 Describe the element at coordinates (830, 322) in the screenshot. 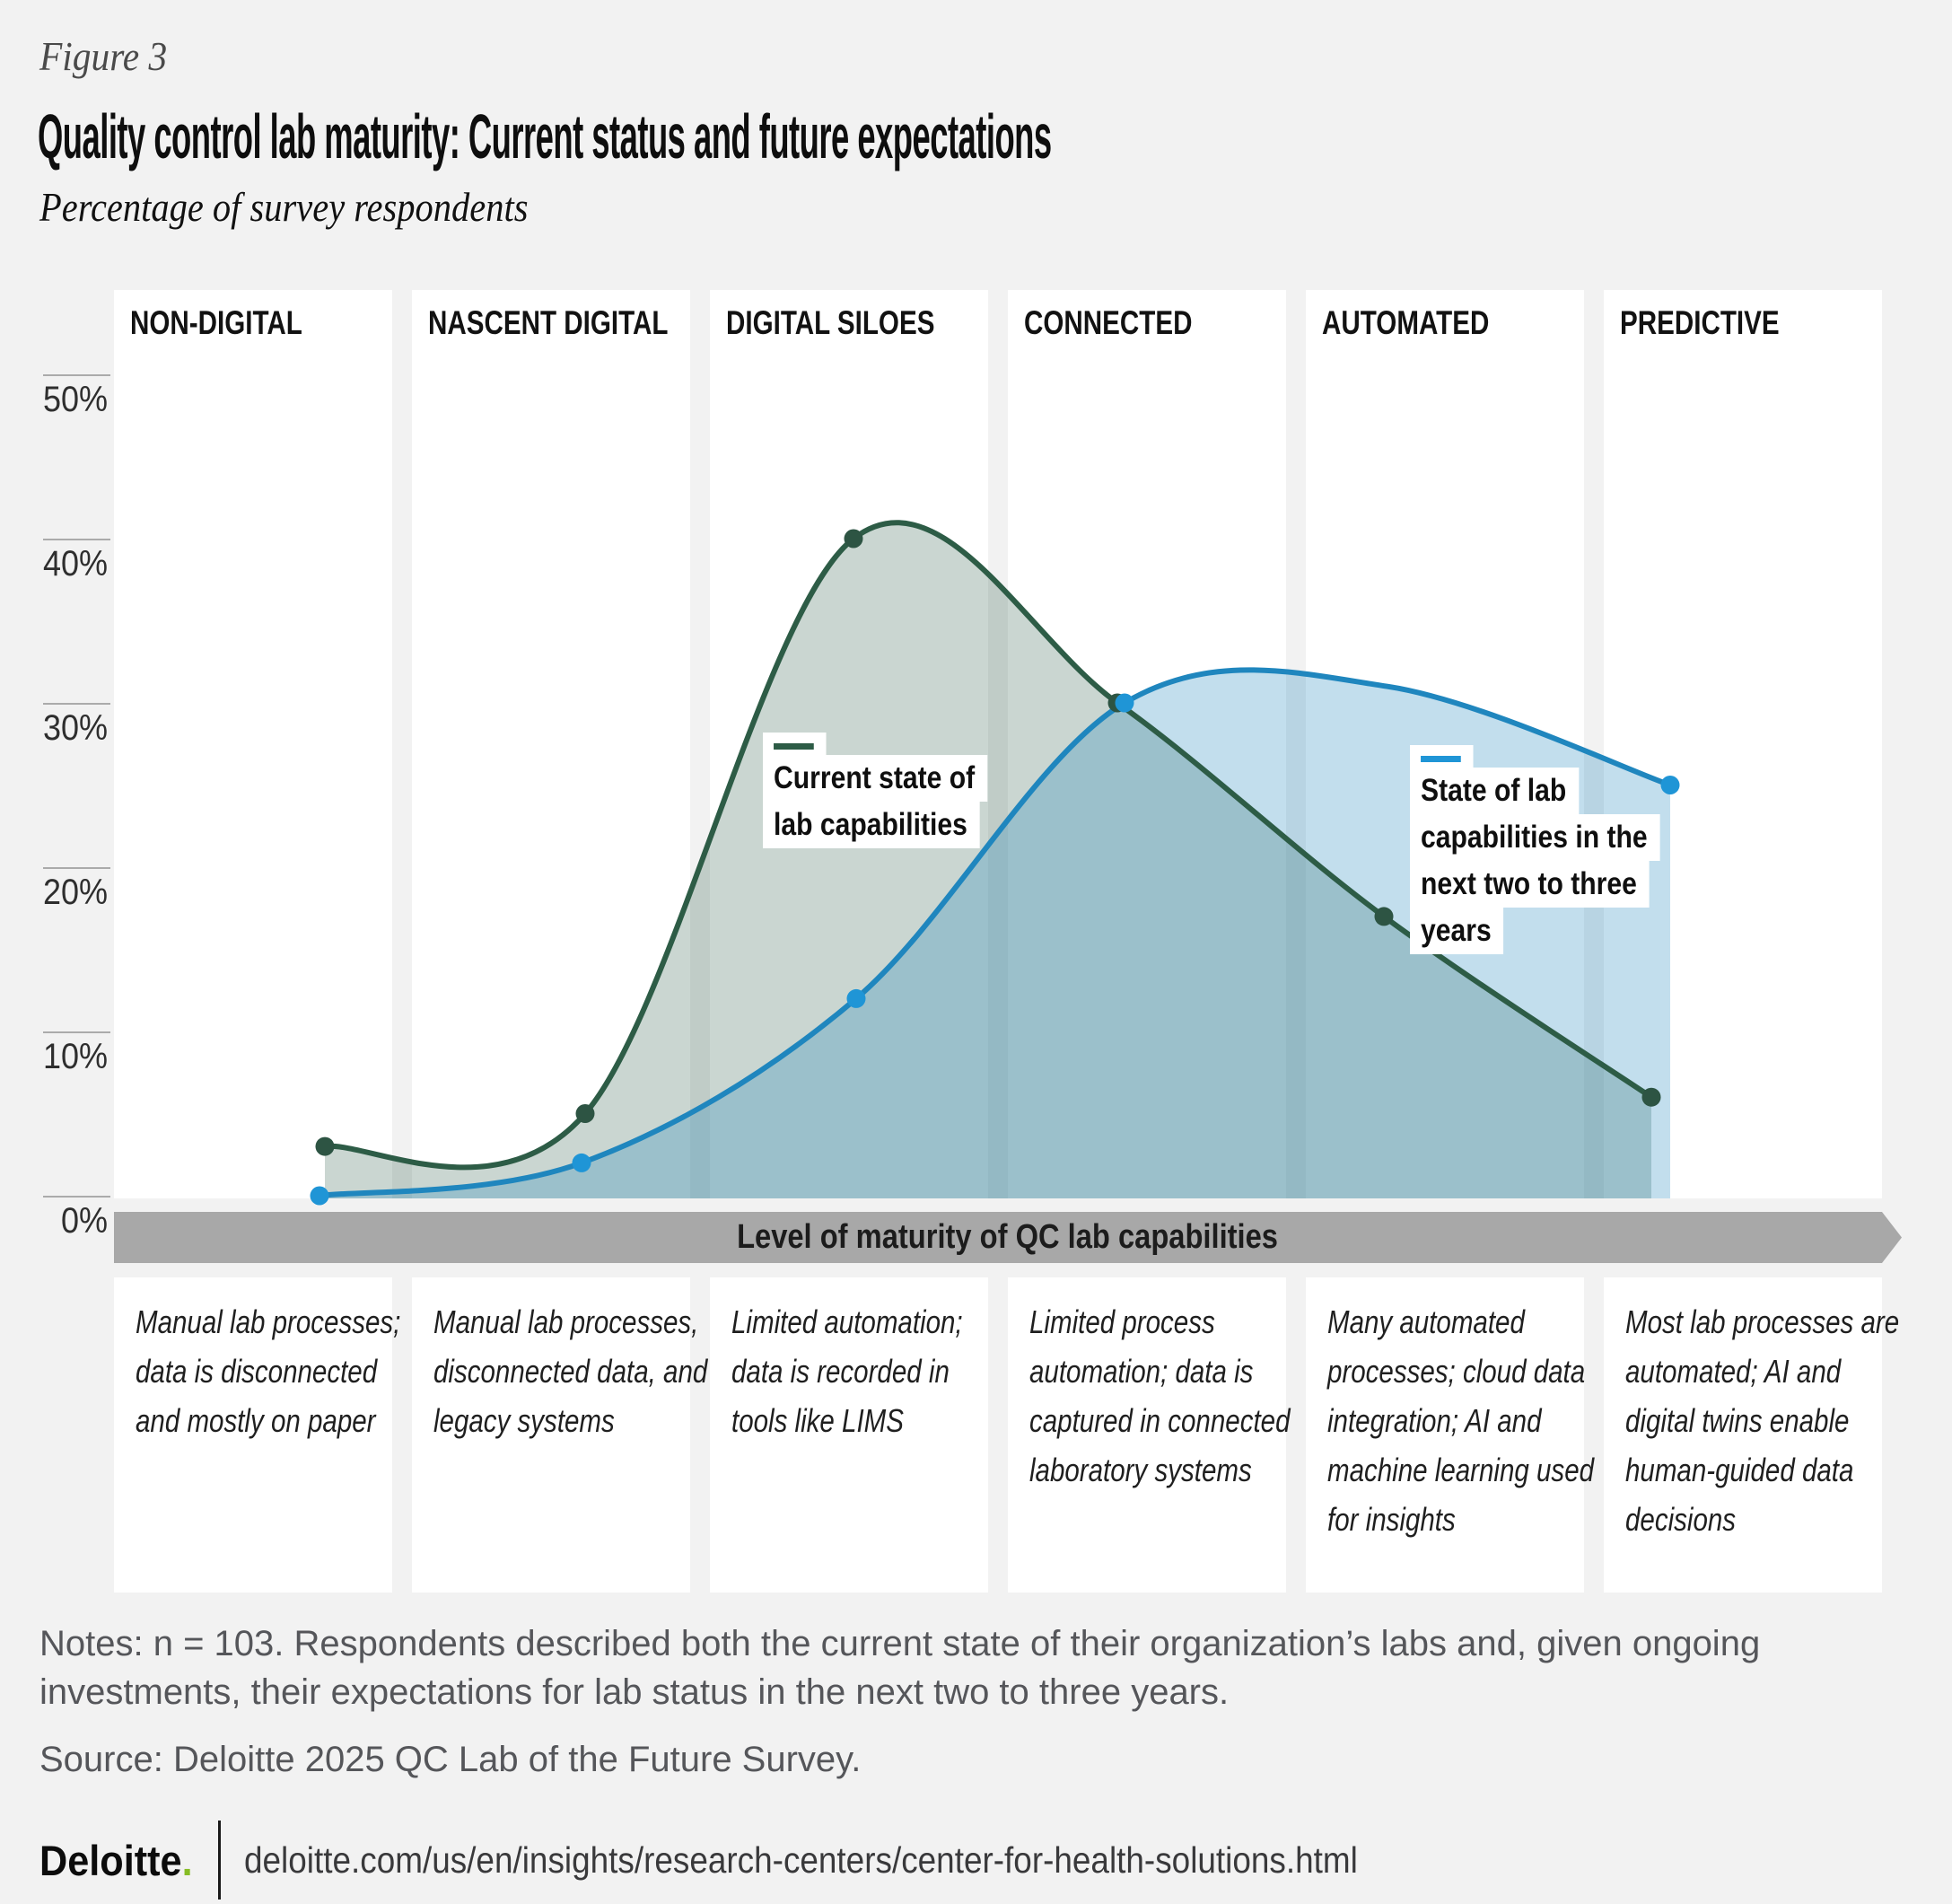

I see `stage-header: DIGITAL SILOES` at that location.